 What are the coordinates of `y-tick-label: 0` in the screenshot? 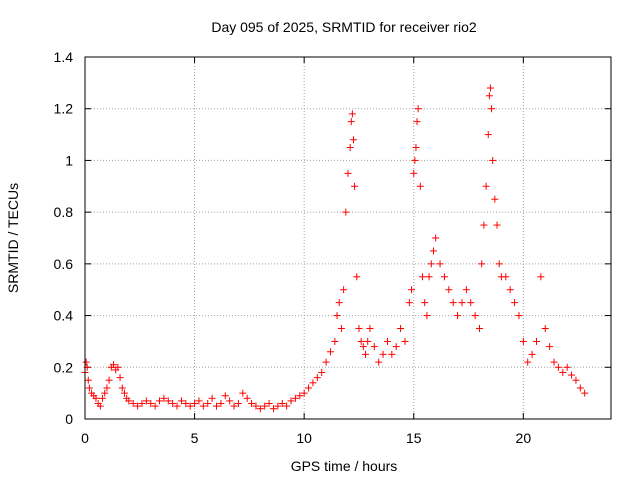 It's located at (69, 419).